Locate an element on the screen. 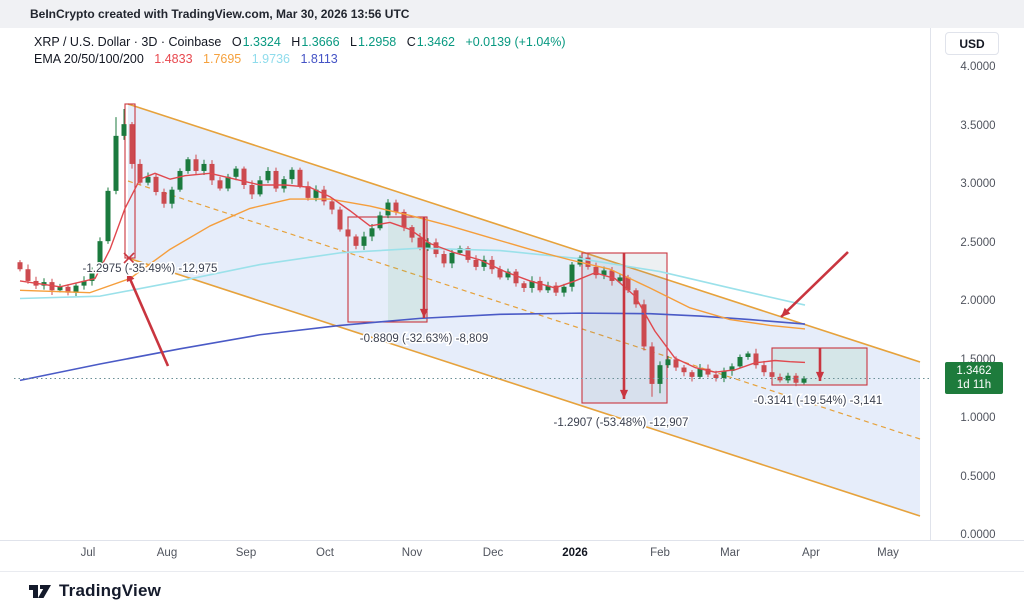 The width and height of the screenshot is (1024, 609). tradingview-logo-icon is located at coordinates (40, 591).